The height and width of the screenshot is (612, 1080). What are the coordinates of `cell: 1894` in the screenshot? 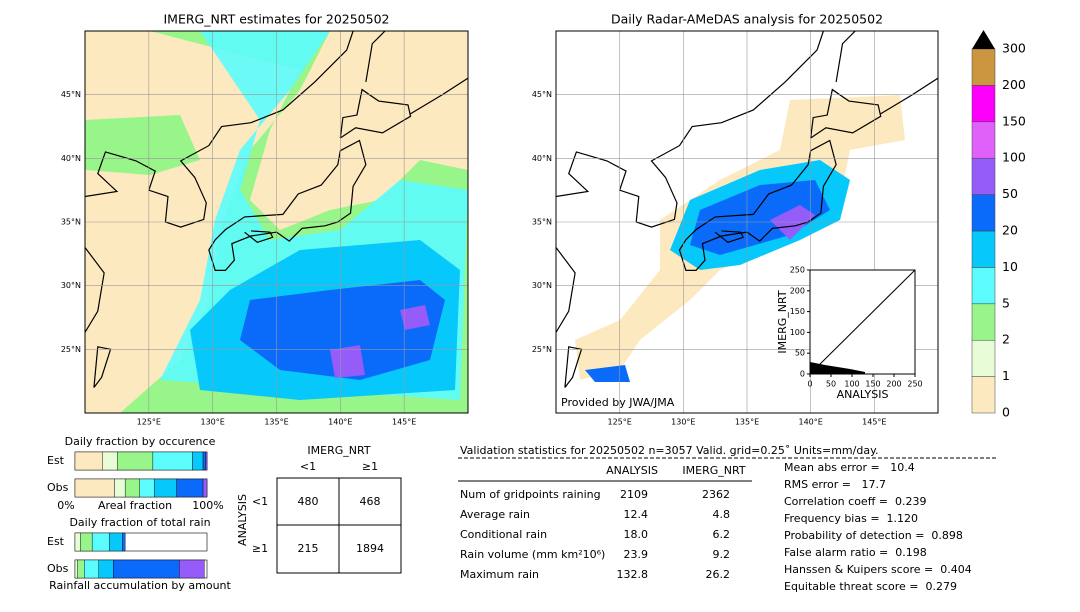 It's located at (370, 548).